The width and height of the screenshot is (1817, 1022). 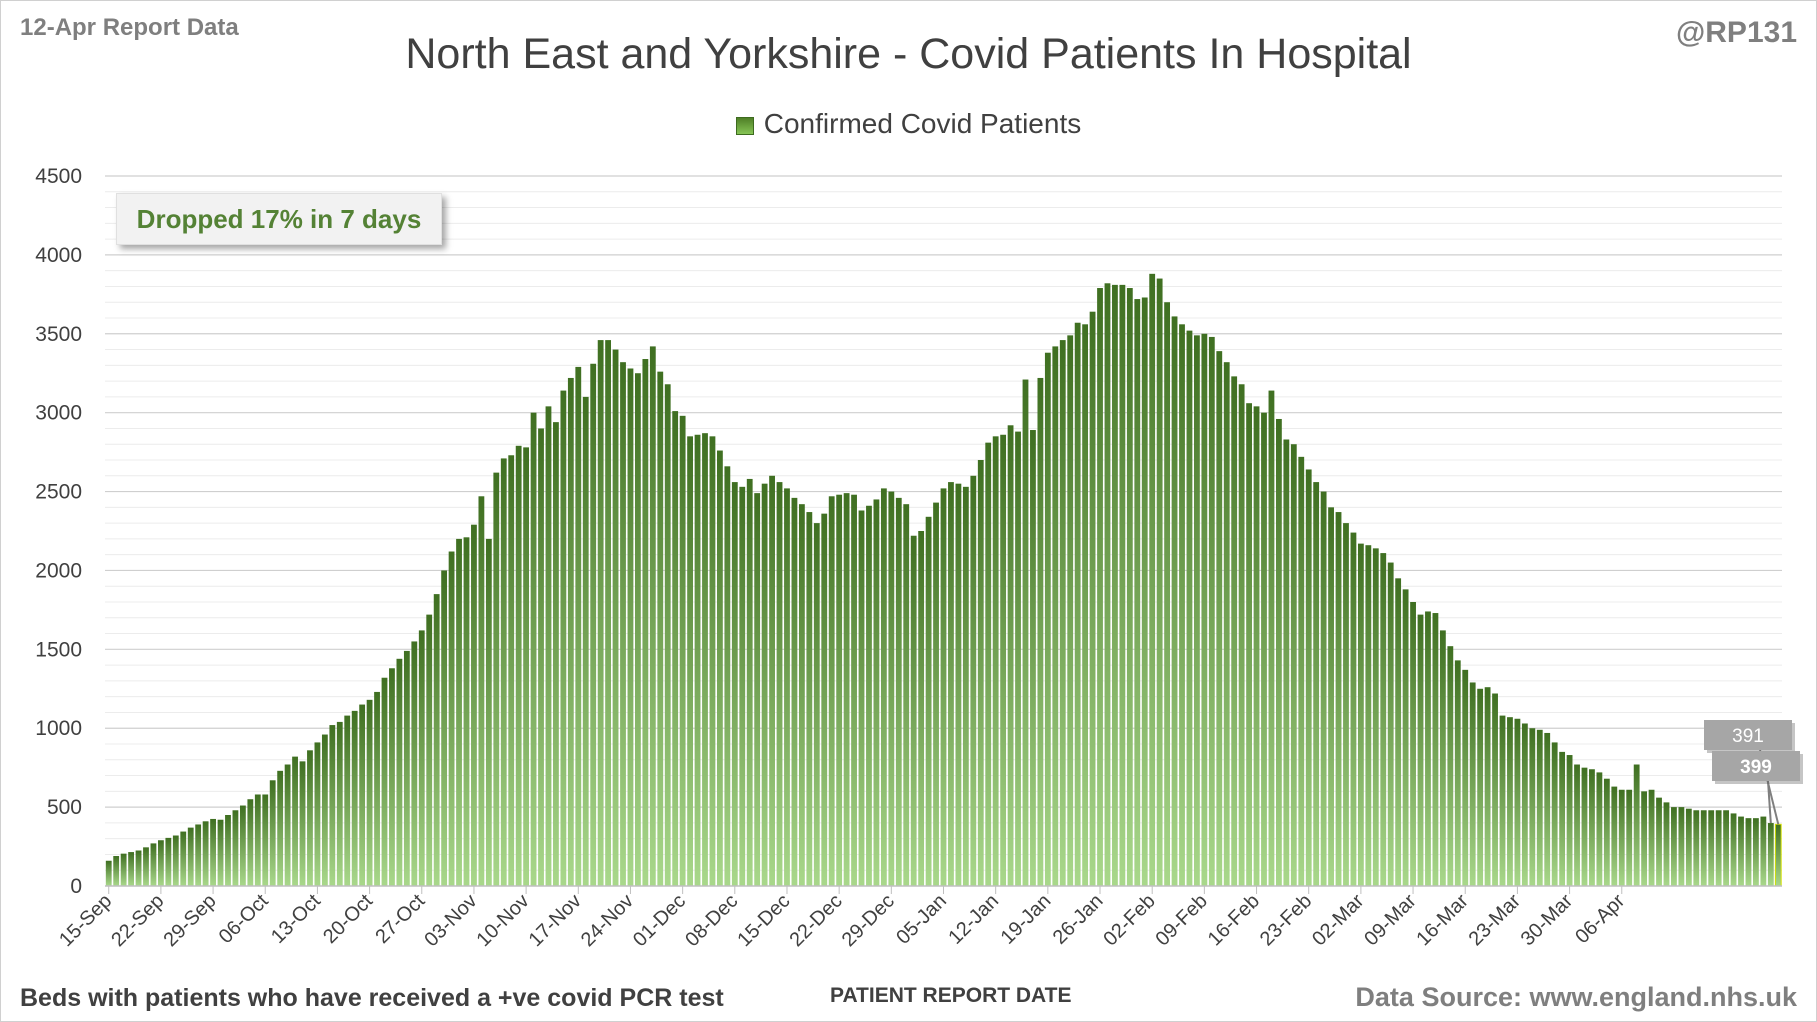 I want to click on data-label-leader, so click(x=1769, y=802).